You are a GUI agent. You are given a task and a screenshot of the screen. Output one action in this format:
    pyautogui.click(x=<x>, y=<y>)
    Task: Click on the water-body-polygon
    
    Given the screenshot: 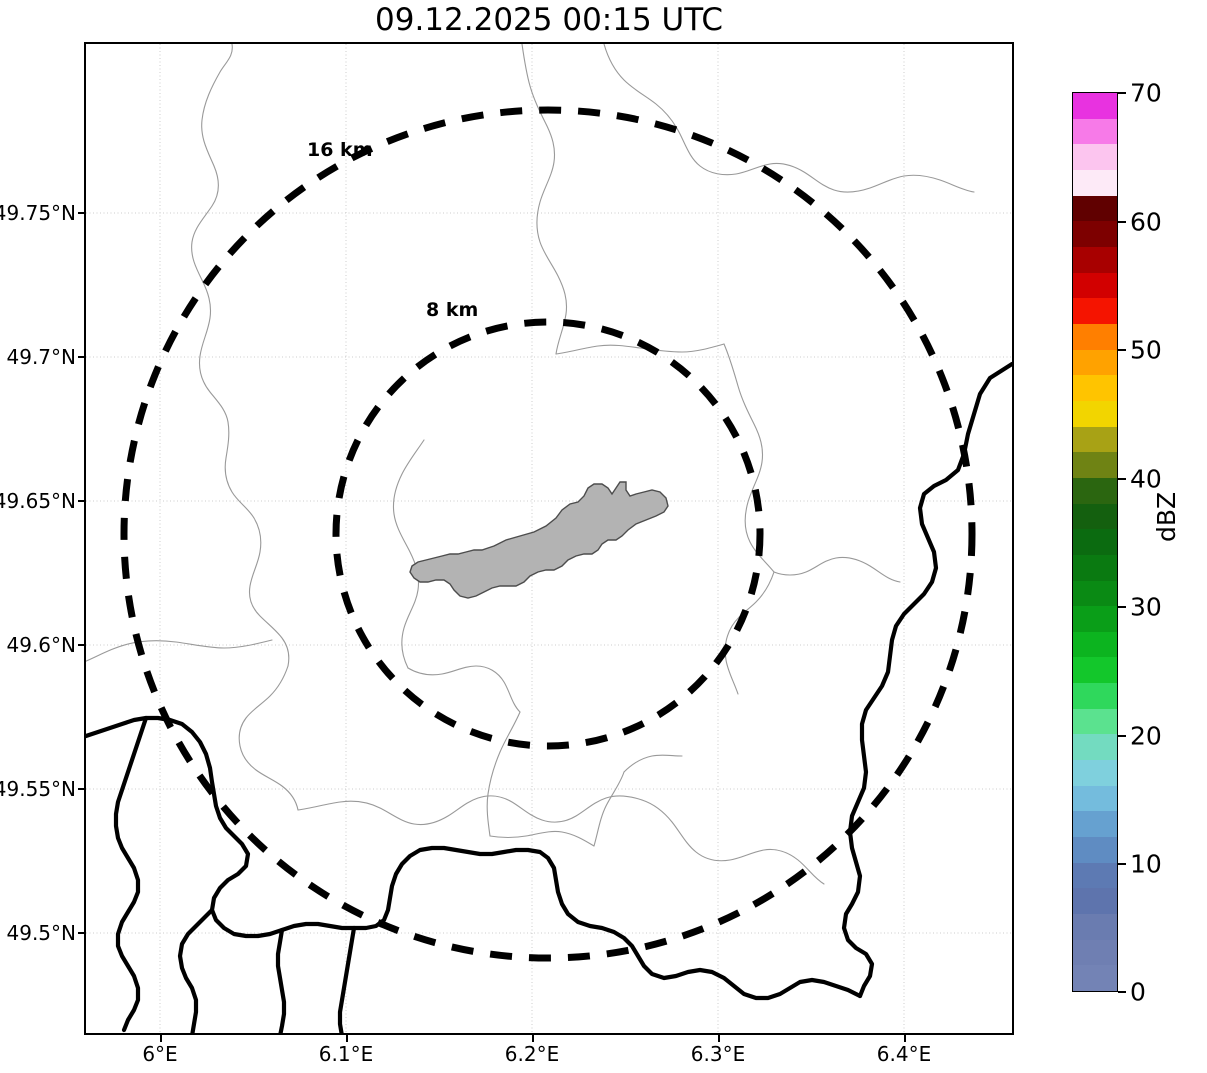 What is the action you would take?
    pyautogui.click(x=539, y=540)
    